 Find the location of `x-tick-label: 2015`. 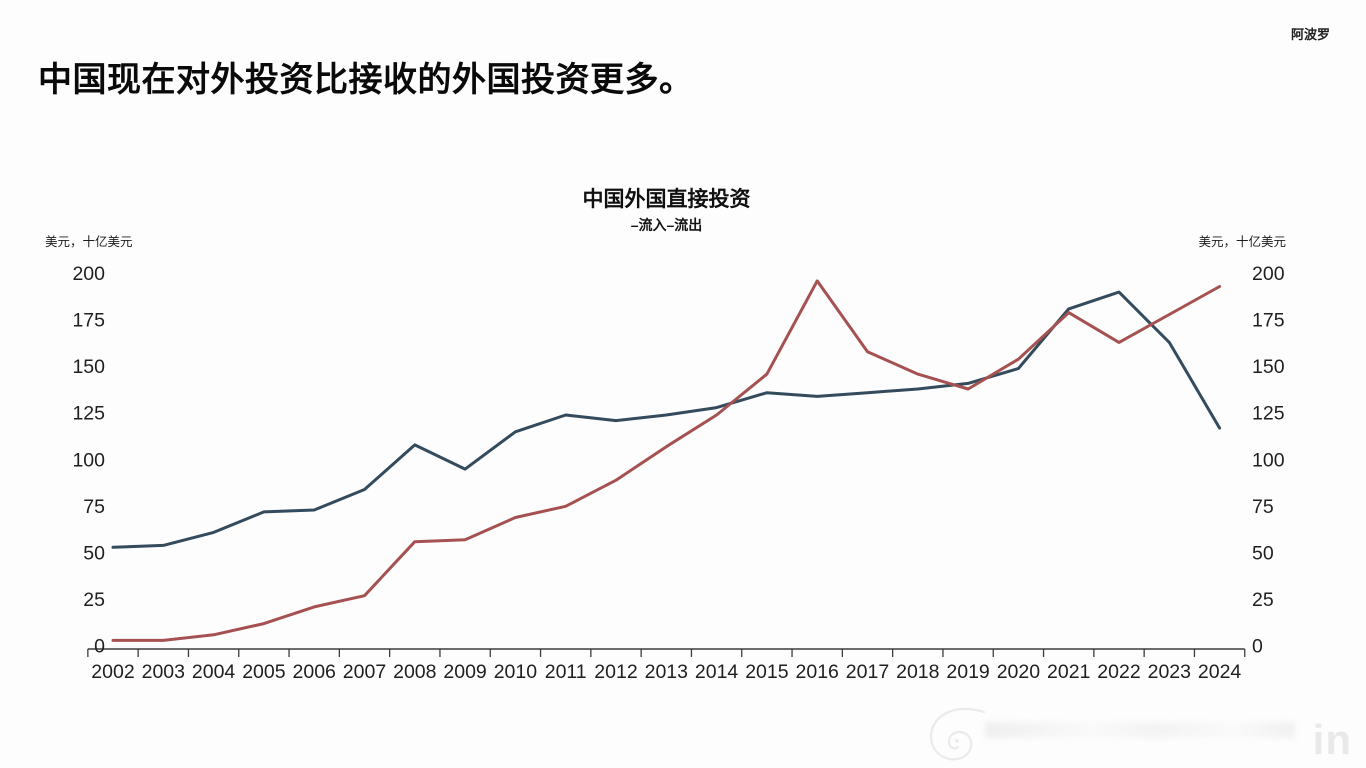

x-tick-label: 2015 is located at coordinates (767, 672).